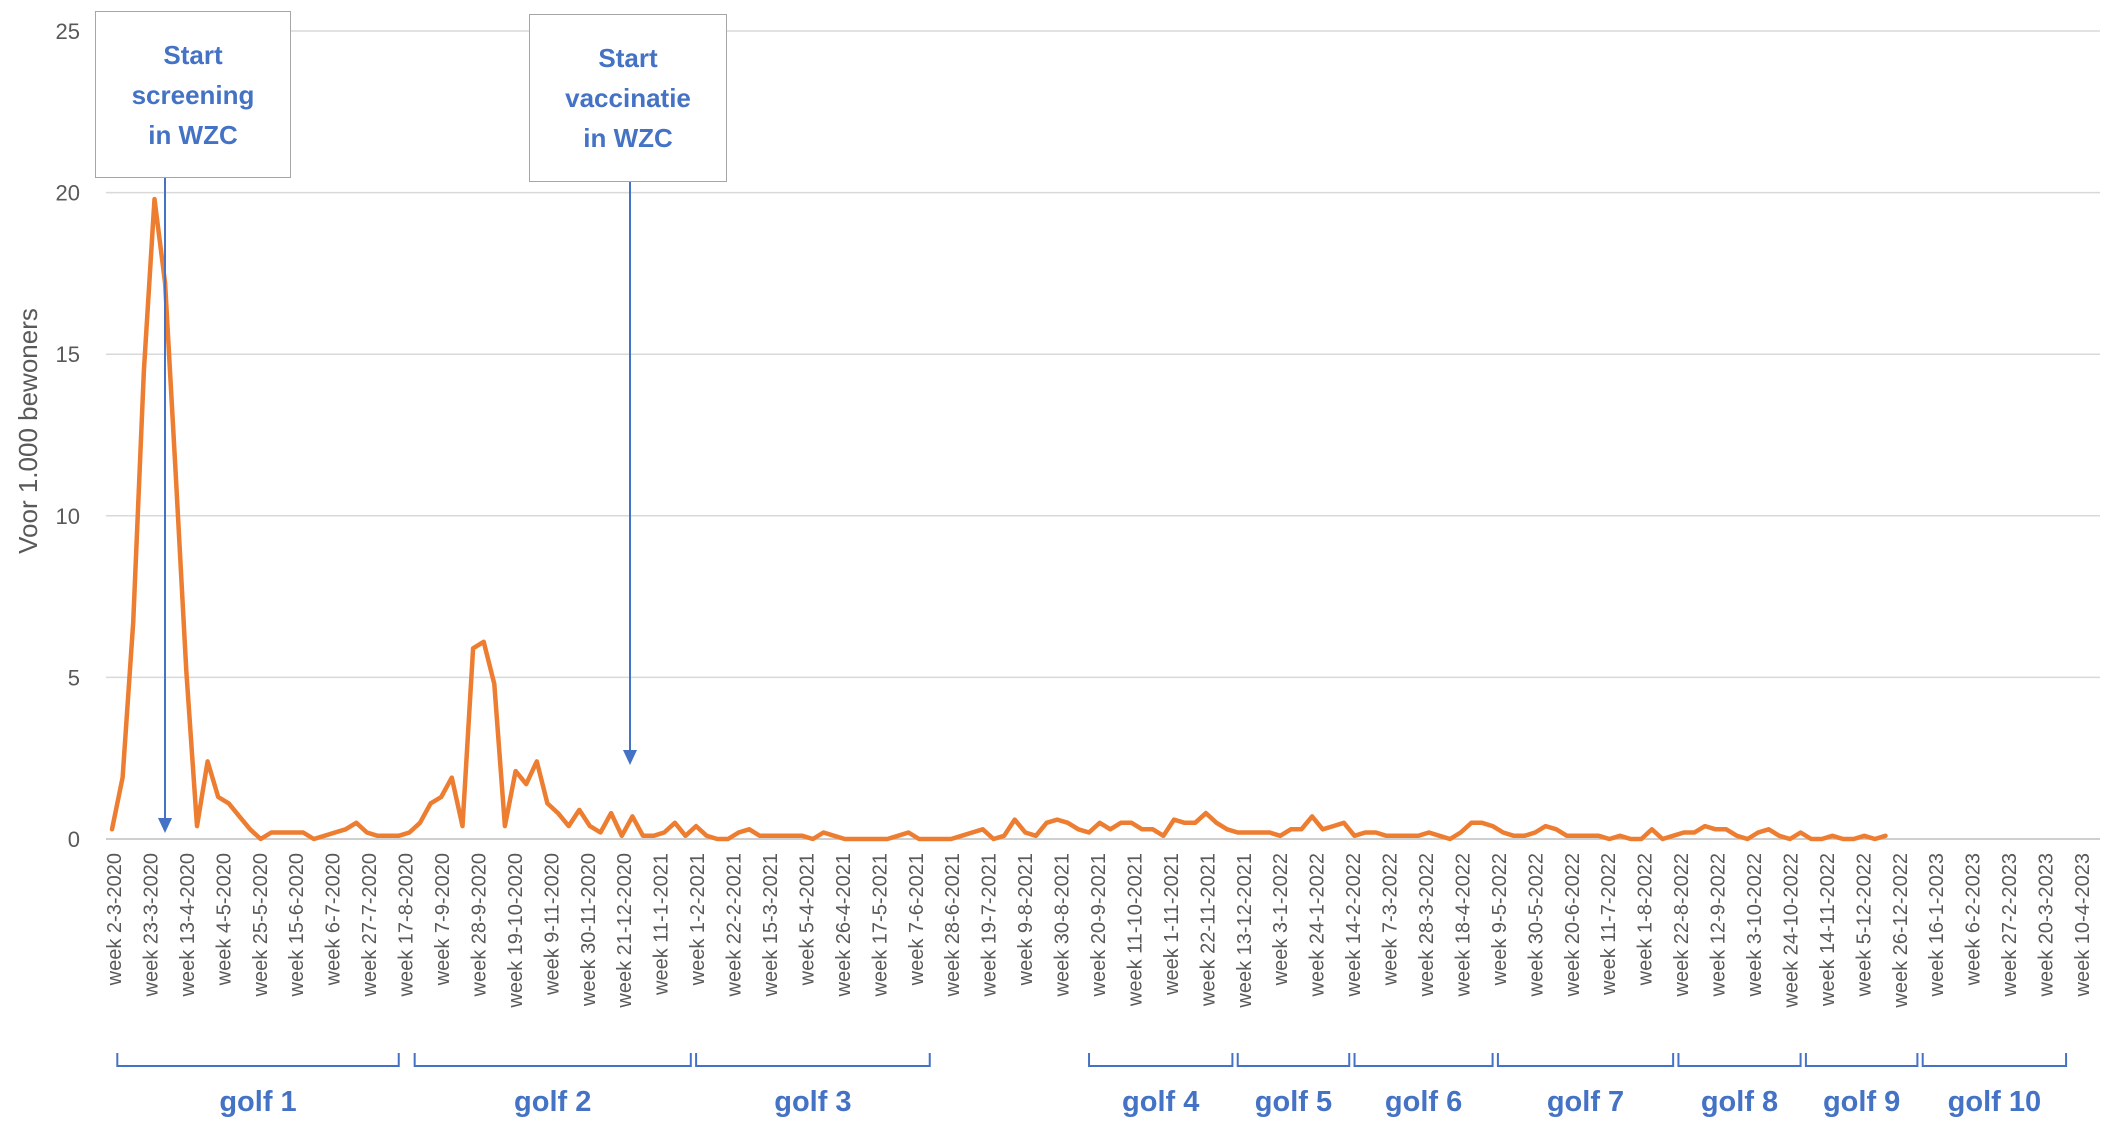  What do you see at coordinates (443, 919) in the screenshot?
I see `x-tick-label: week 7-9-2020` at bounding box center [443, 919].